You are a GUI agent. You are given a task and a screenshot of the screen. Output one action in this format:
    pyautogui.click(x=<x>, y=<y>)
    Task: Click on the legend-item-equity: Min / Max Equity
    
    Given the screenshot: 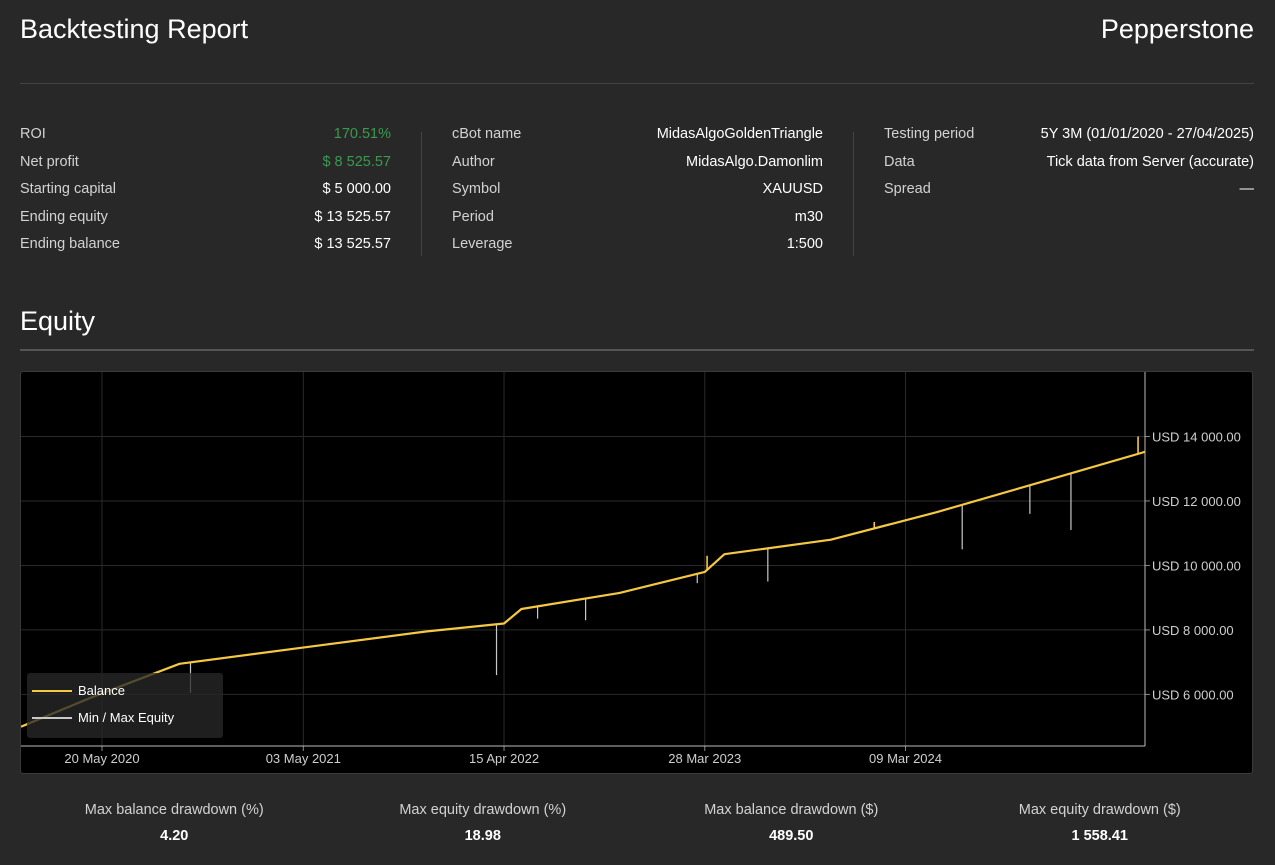 What is the action you would take?
    pyautogui.click(x=103, y=717)
    